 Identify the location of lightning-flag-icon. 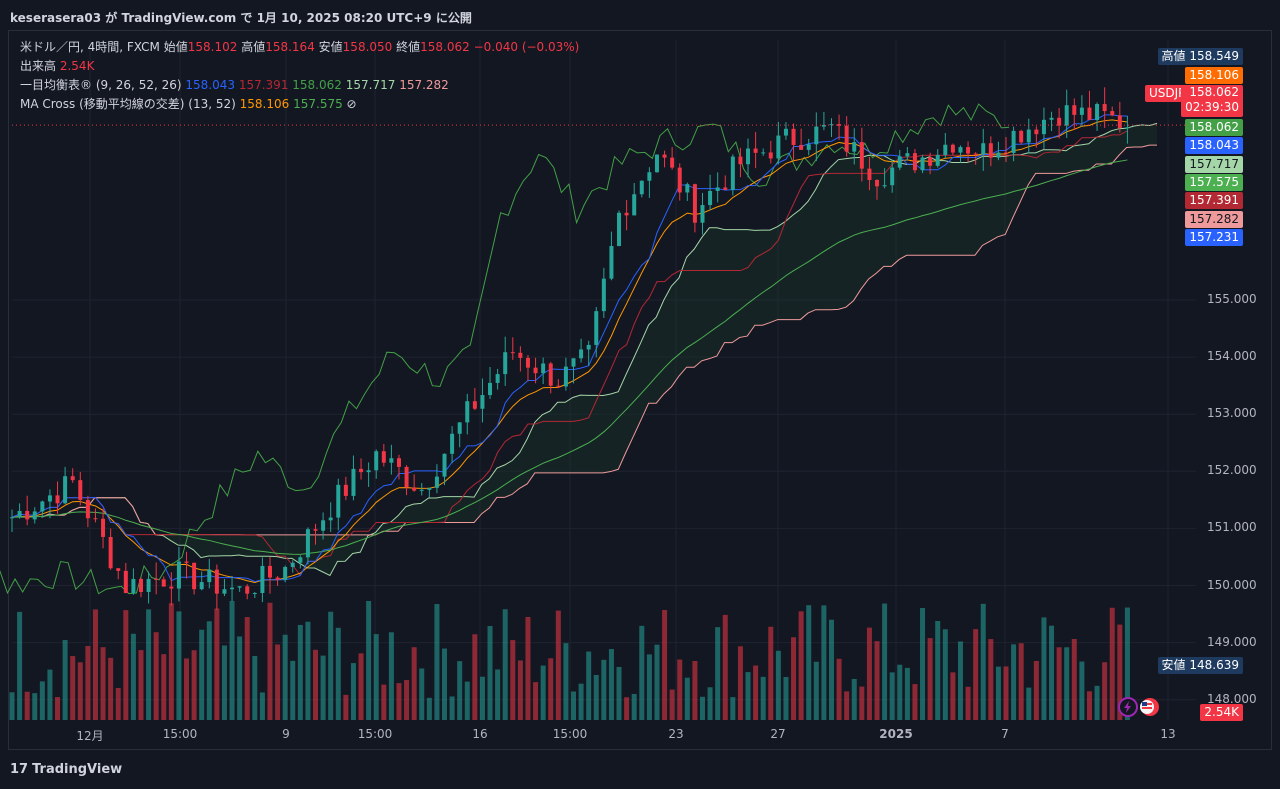
(1143, 707).